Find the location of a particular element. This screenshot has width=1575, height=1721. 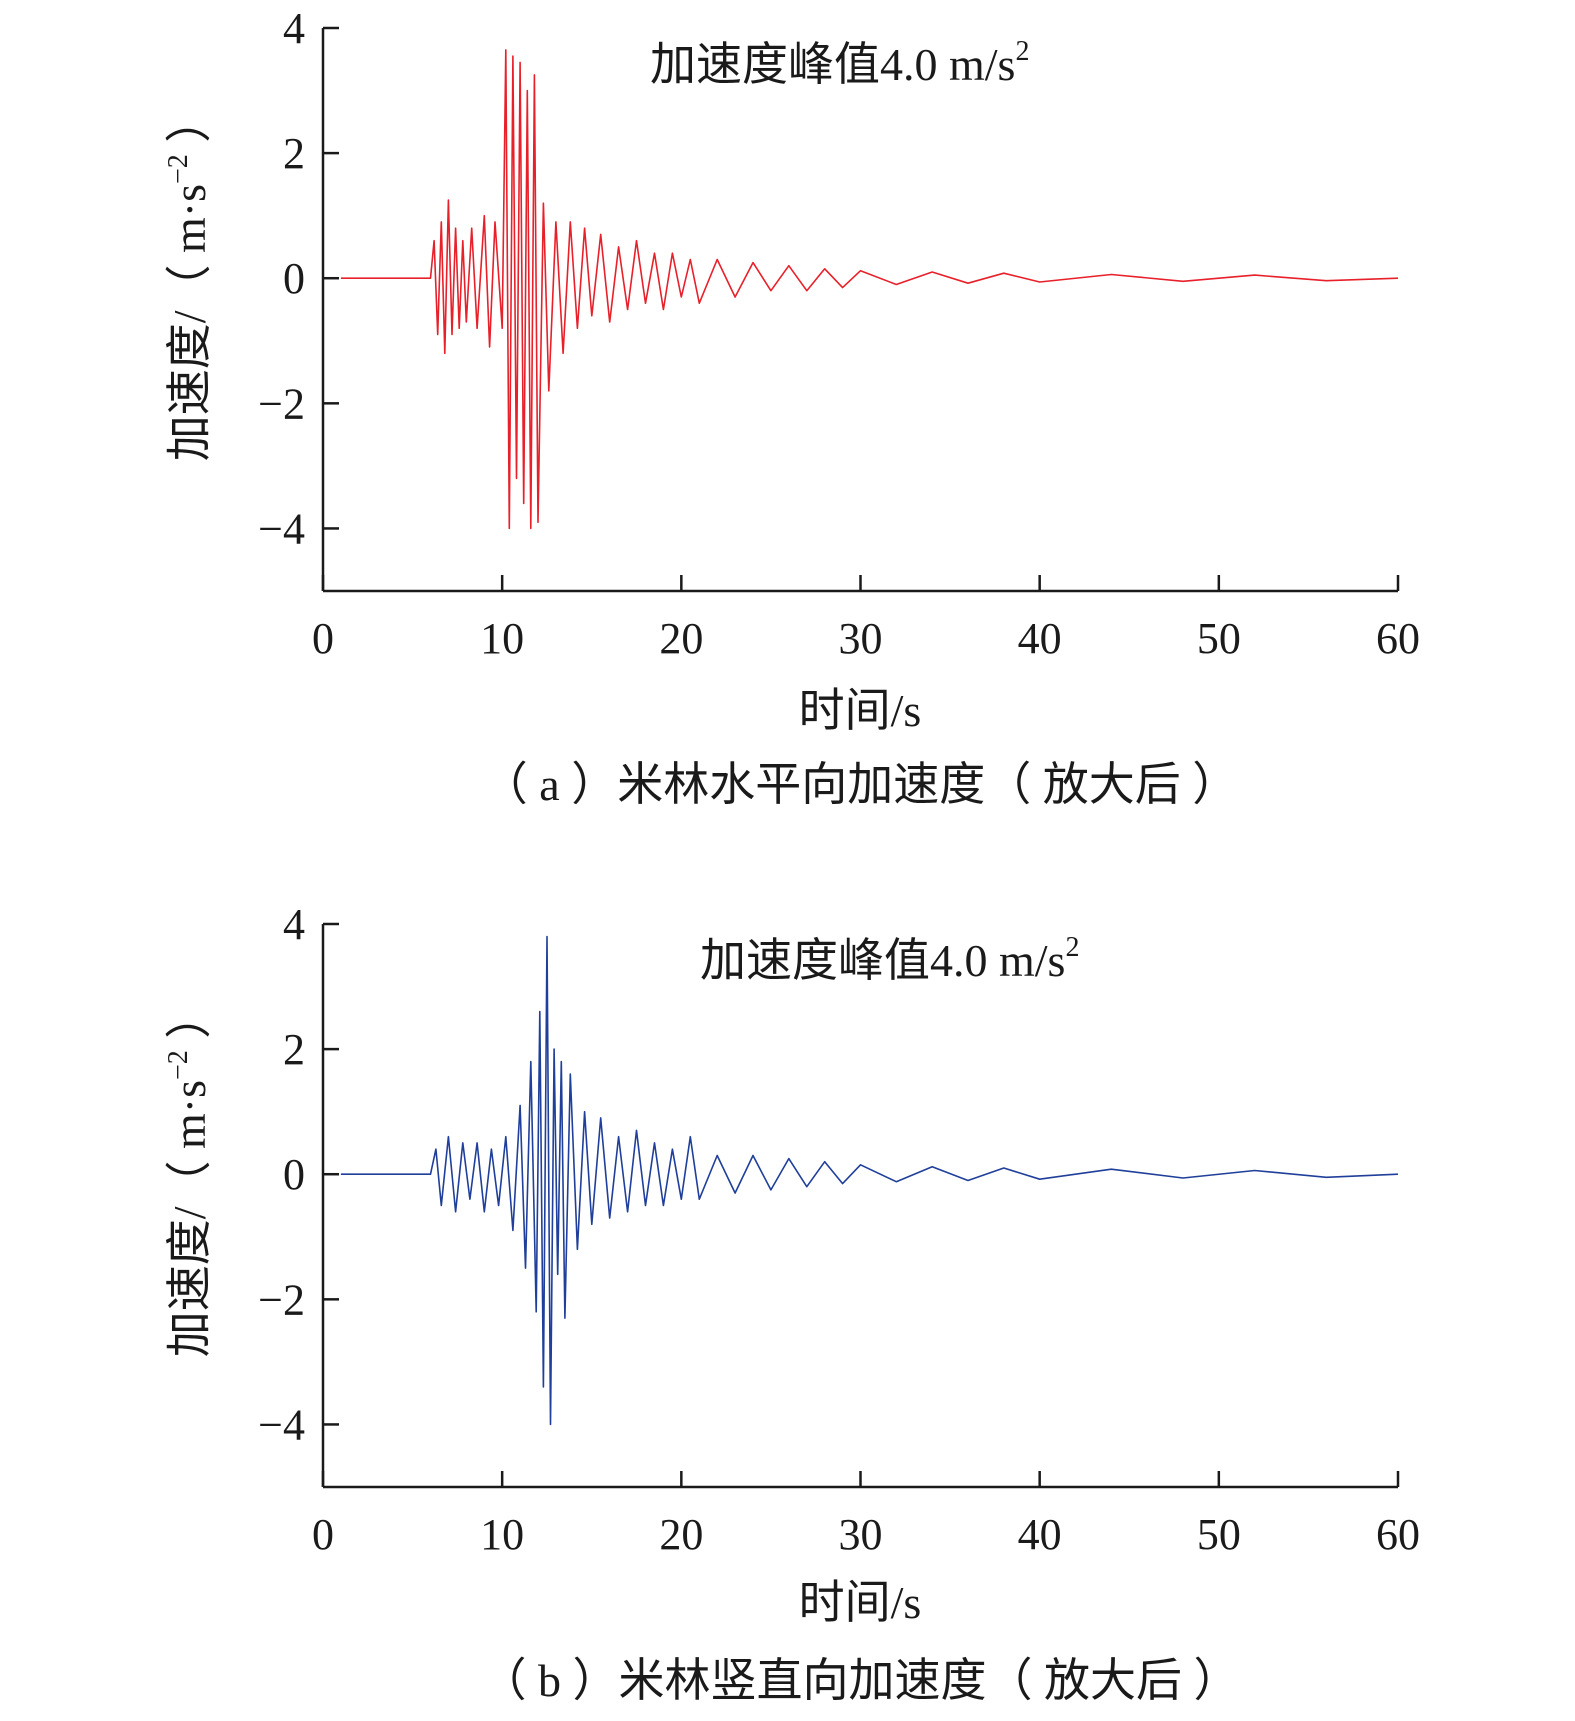

panel-caption: （ b ）米林竖直向加速度（ 放大后 ） is located at coordinates (860, 1680).